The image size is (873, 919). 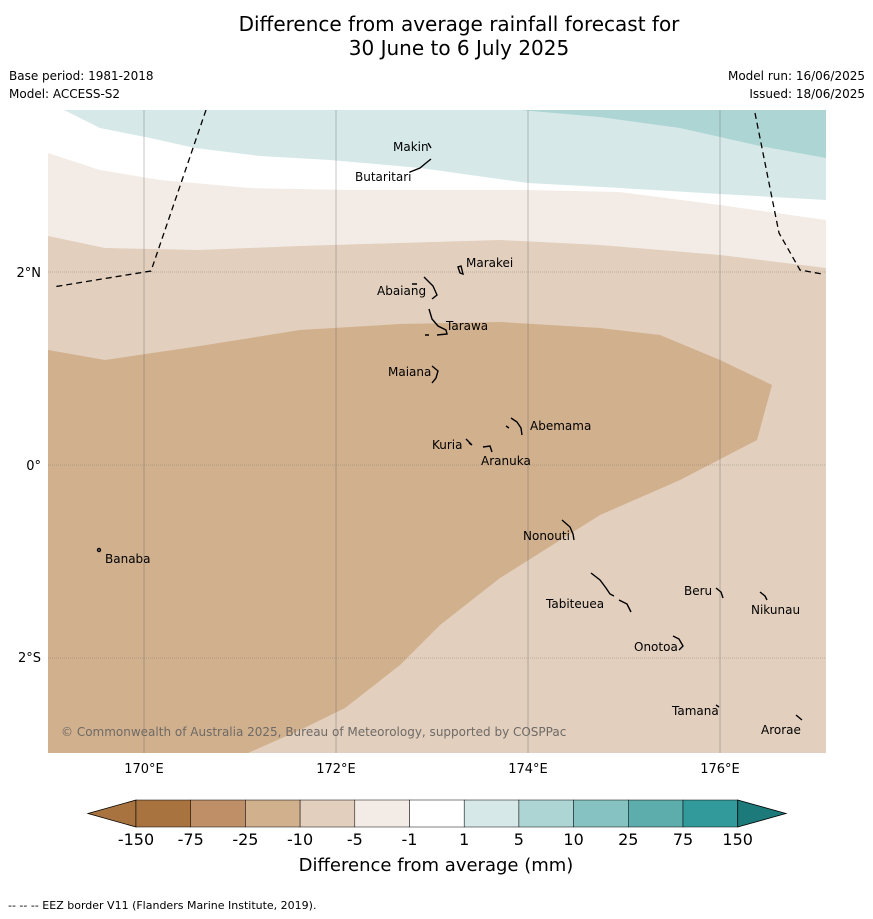 What do you see at coordinates (136, 839) in the screenshot?
I see `legend-tick-label: -150` at bounding box center [136, 839].